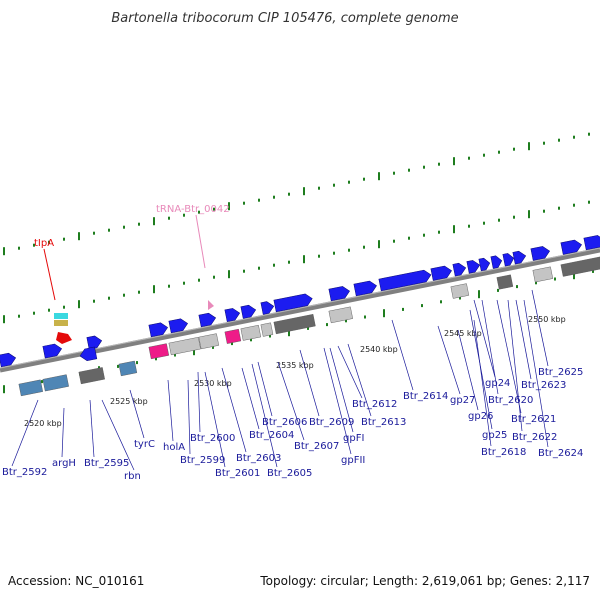  I want to click on cds-block-3-shape, so click(91, 376).